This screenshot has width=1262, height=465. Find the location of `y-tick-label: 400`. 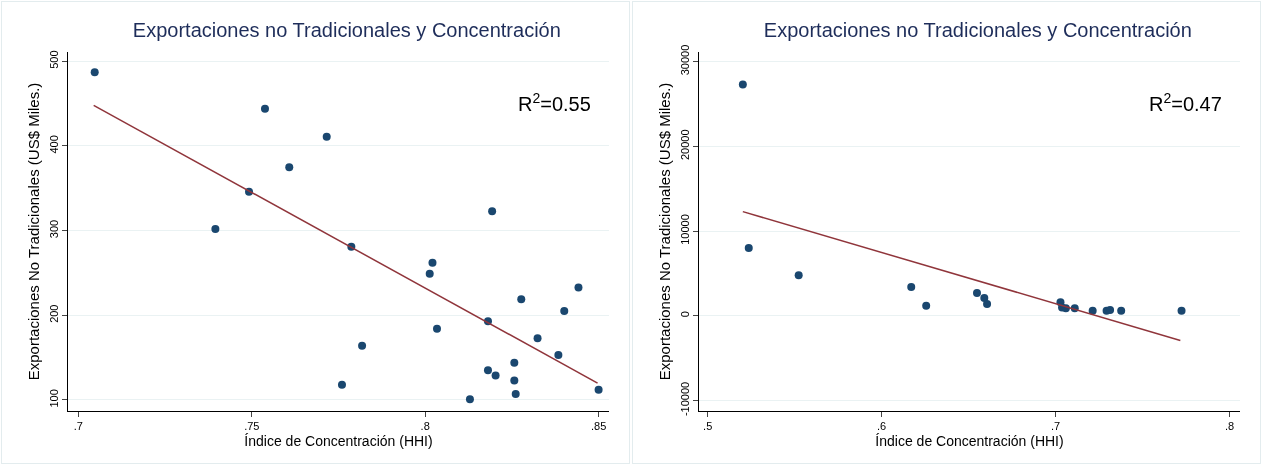

y-tick-label: 400 is located at coordinates (53, 144).